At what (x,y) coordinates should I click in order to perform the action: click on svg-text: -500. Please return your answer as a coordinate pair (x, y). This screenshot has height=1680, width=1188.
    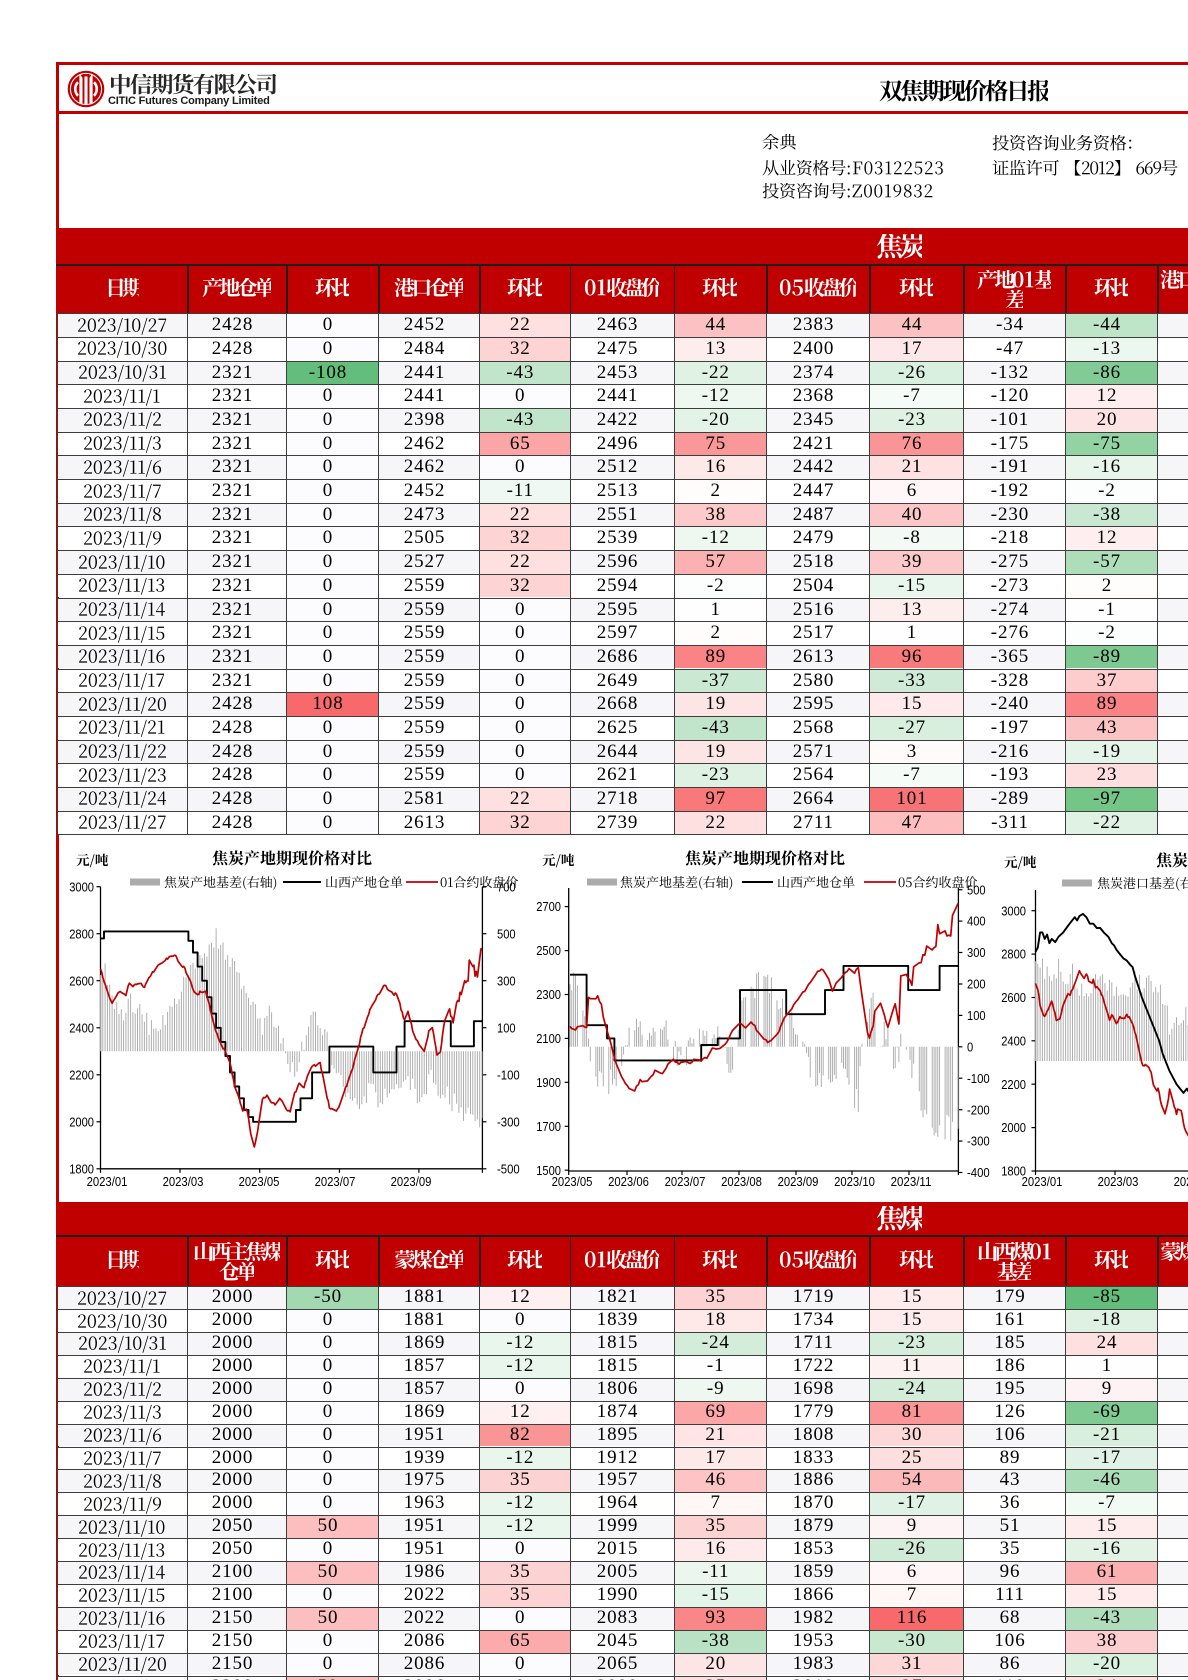
    Looking at the image, I should click on (508, 1168).